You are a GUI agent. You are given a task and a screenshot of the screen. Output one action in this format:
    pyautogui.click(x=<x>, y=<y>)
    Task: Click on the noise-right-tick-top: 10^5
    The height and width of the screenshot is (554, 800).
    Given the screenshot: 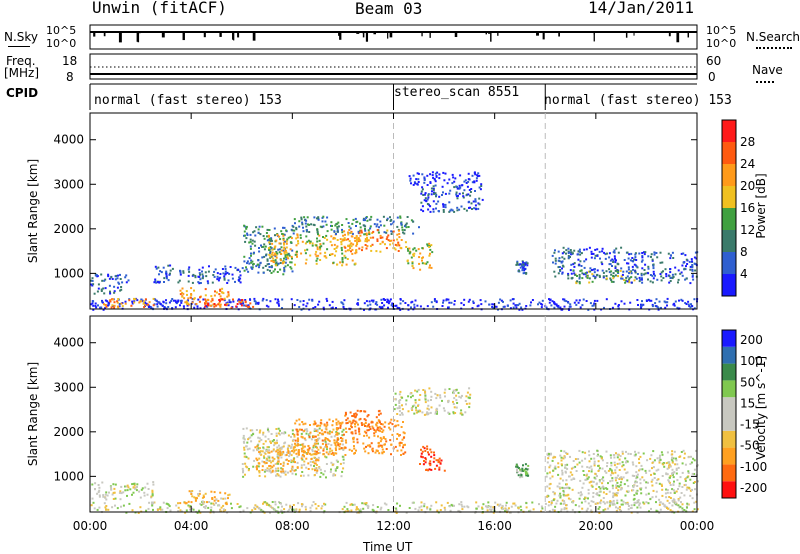 What is the action you would take?
    pyautogui.click(x=721, y=30)
    